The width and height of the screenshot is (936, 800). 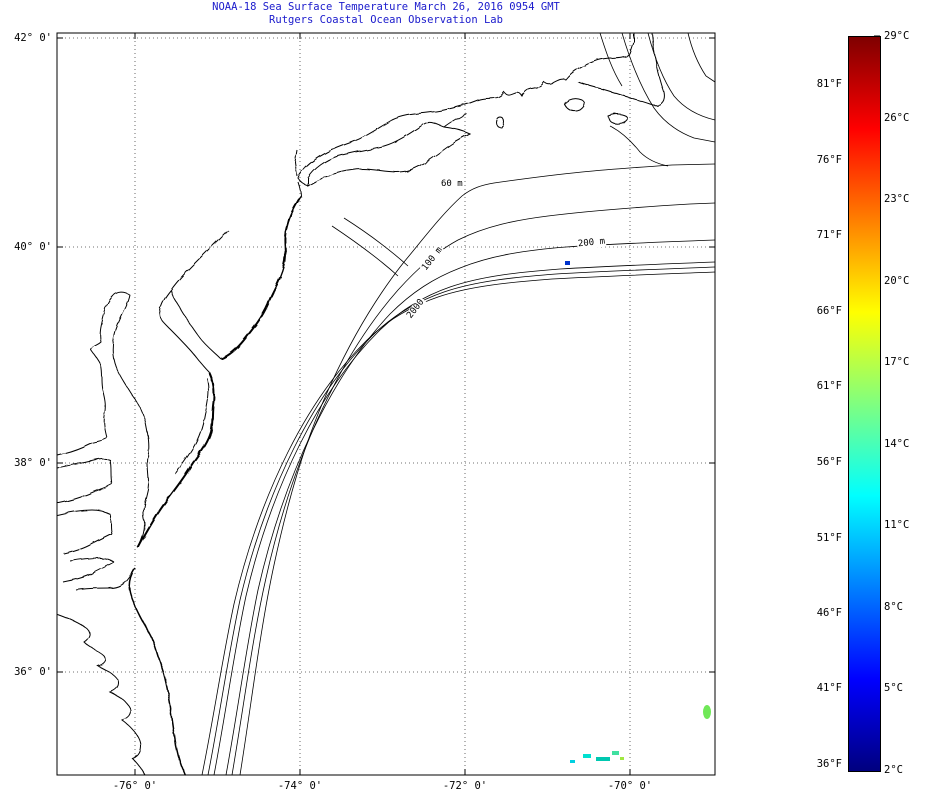 What do you see at coordinates (897, 36) in the screenshot?
I see `colorbar-c-label: 29°C` at bounding box center [897, 36].